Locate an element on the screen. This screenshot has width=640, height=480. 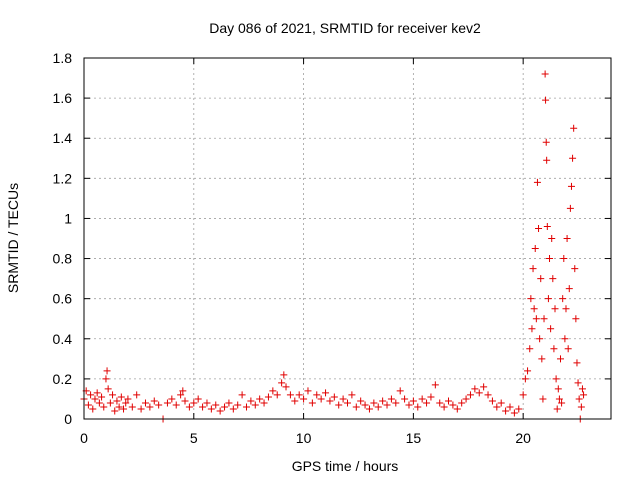
y-tick-label: 0.8 is located at coordinates (63, 259).